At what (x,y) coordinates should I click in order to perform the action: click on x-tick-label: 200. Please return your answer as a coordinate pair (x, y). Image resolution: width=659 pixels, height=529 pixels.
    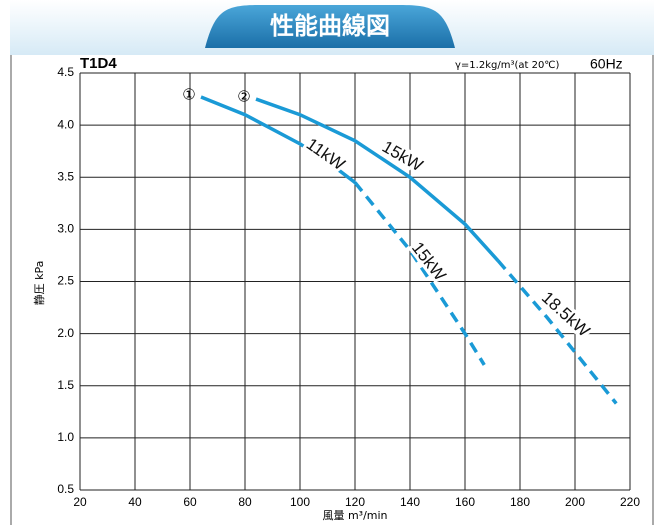
    Looking at the image, I should click on (575, 502).